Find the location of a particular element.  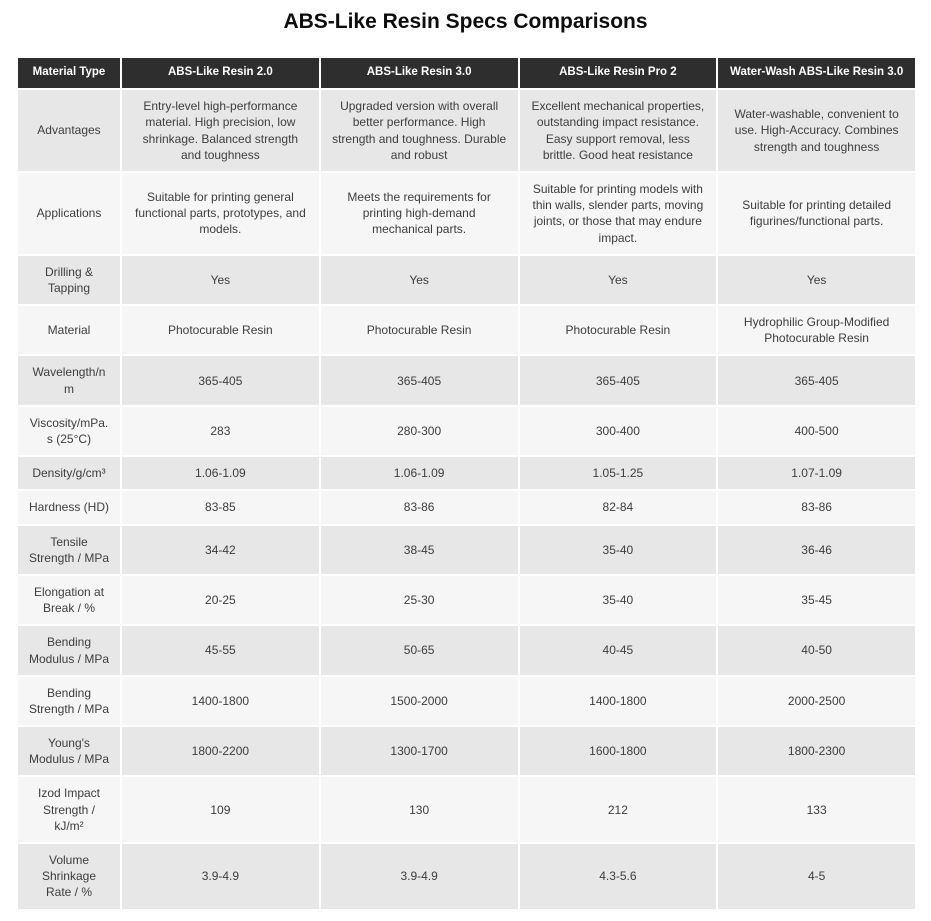

column-header: ABS-Like Resin 2.0 is located at coordinates (220, 73).